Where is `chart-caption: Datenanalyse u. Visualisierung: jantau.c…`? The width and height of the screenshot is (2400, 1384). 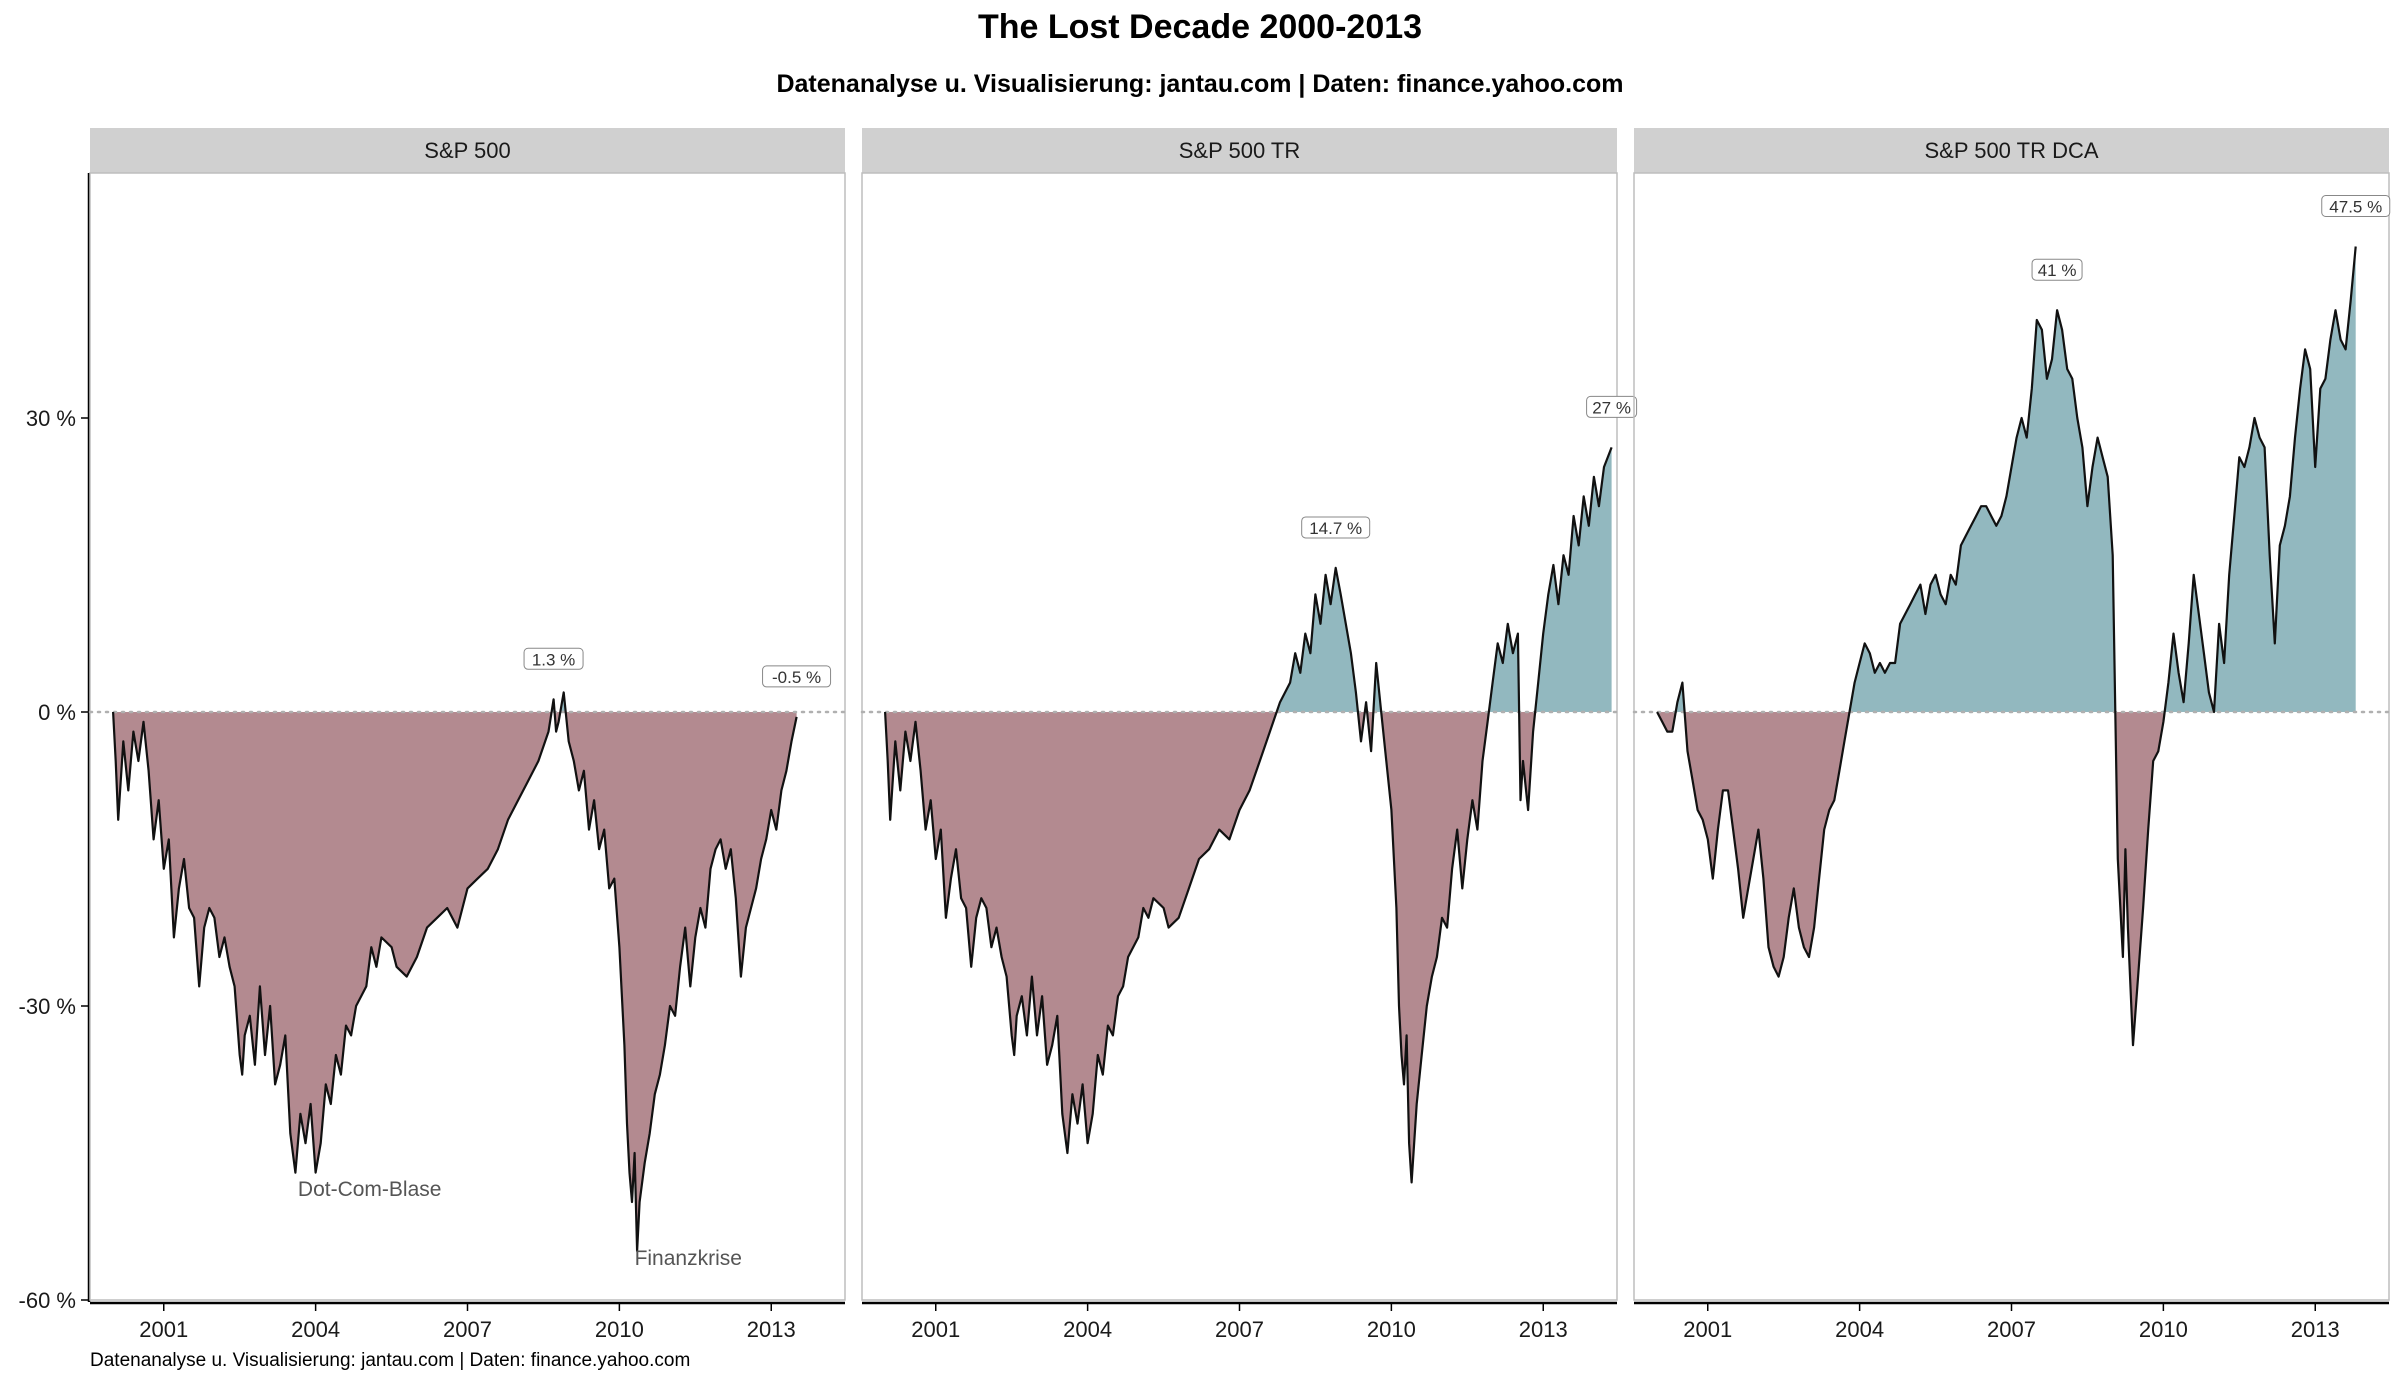
chart-caption: Datenanalyse u. Visualisierung: jantau.c… is located at coordinates (390, 1360).